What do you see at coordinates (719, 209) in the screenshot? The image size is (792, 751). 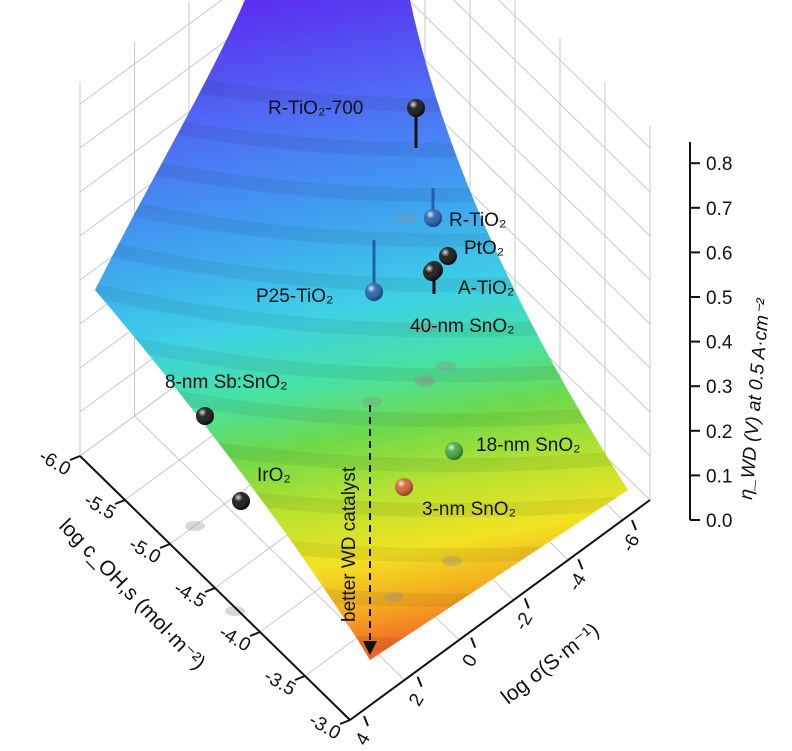 I see `z-tick-label: 0.7` at bounding box center [719, 209].